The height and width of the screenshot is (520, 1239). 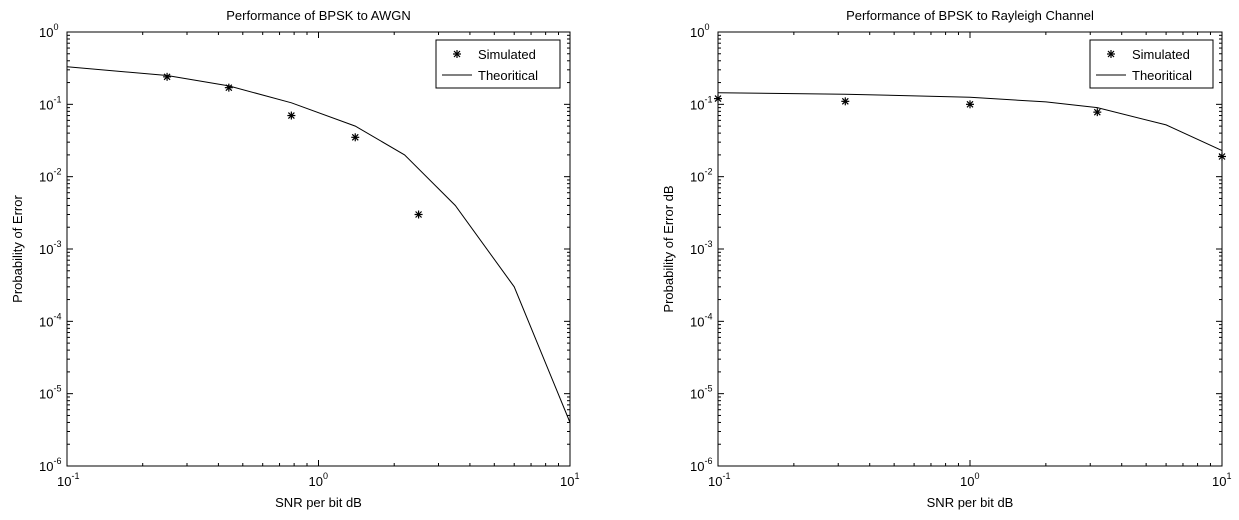 What do you see at coordinates (1151, 64) in the screenshot?
I see `legend-box` at bounding box center [1151, 64].